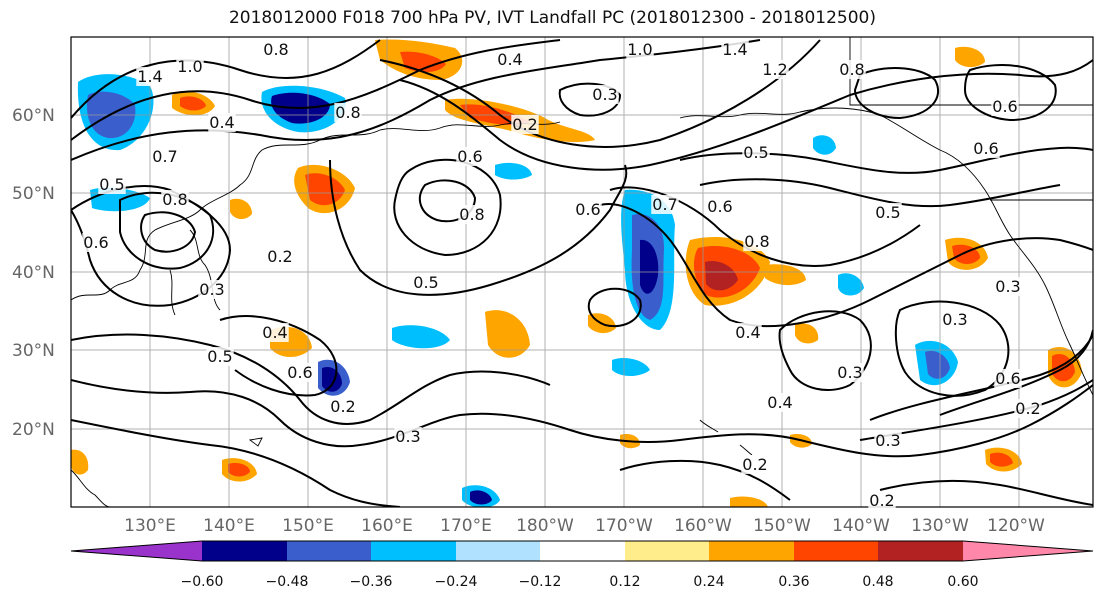 Image resolution: width=1105 pixels, height=601 pixels. What do you see at coordinates (793, 582) in the screenshot?
I see `colorbar-tick-label: 0.36` at bounding box center [793, 582].